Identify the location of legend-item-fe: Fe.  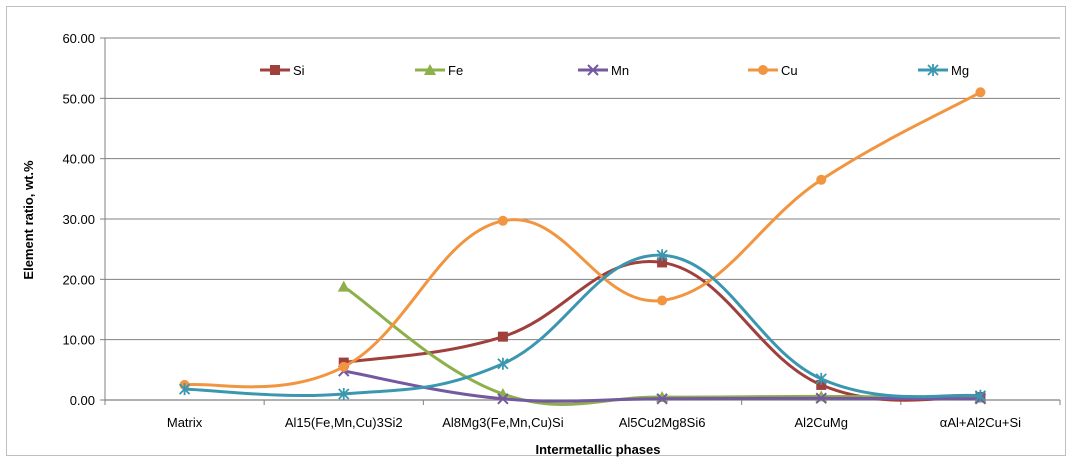
(439, 70).